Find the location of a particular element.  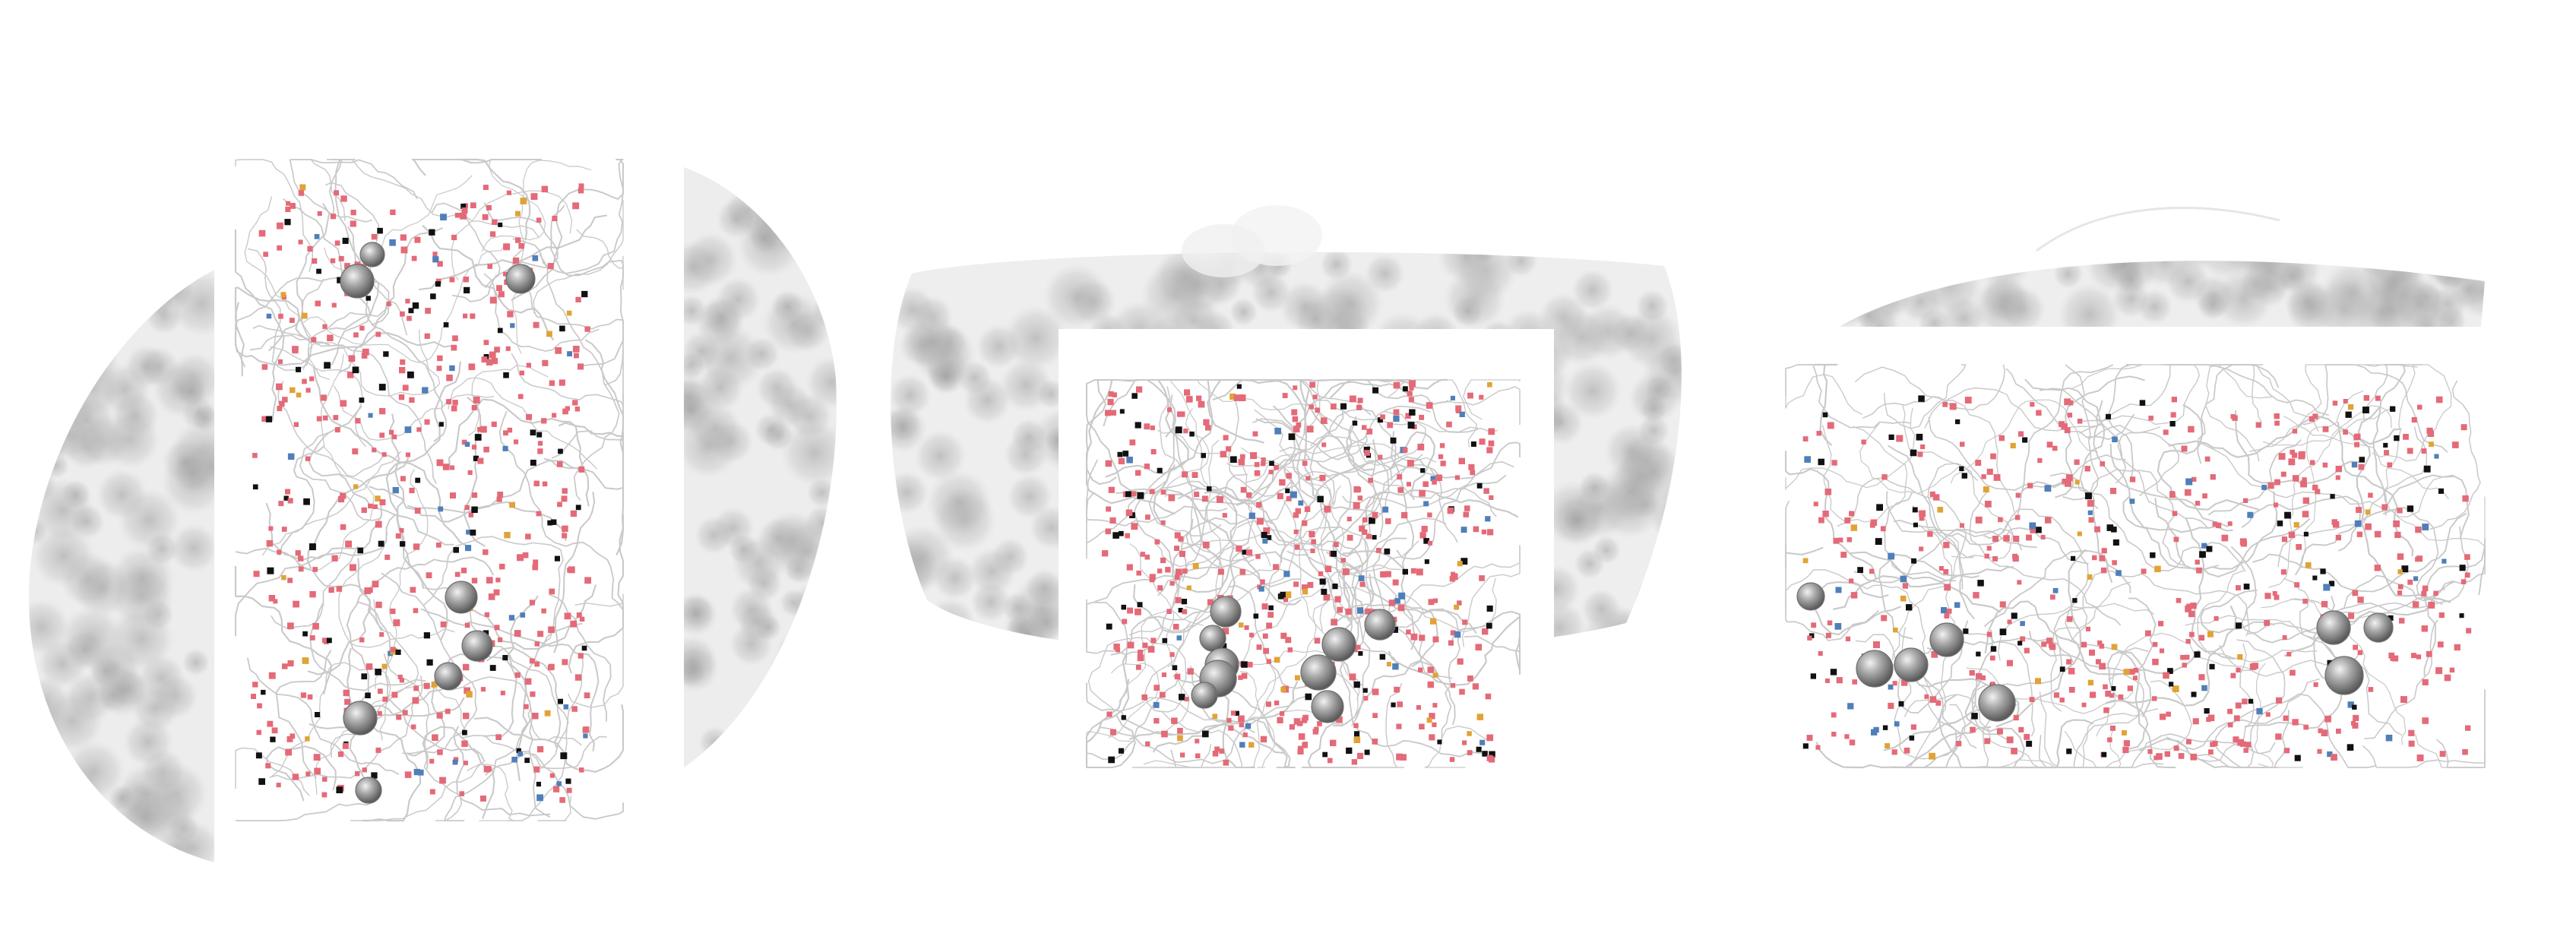

left-soma-spheres is located at coordinates (438, 523).